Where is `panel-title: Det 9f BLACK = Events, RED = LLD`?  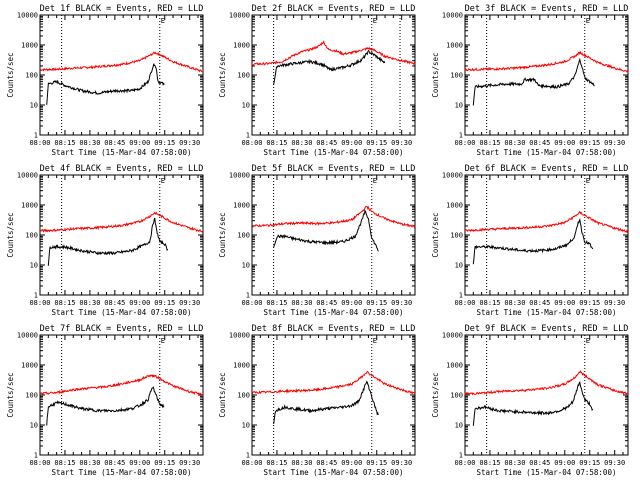 panel-title: Det 9f BLACK = Events, RED = LLD is located at coordinates (547, 329).